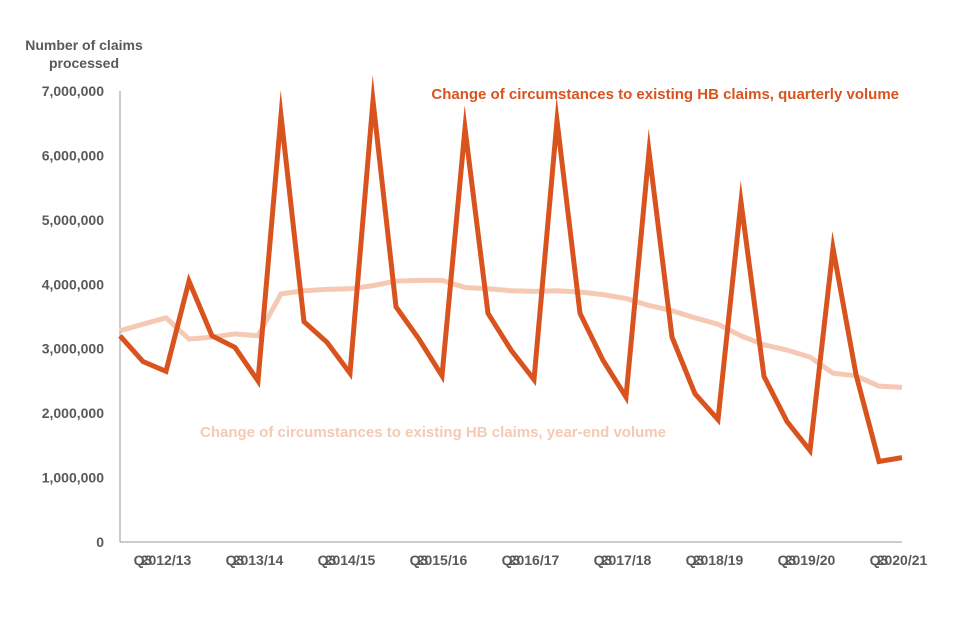  Describe the element at coordinates (626, 560) in the screenshot. I see `x-tick-label: 2017/18` at that location.